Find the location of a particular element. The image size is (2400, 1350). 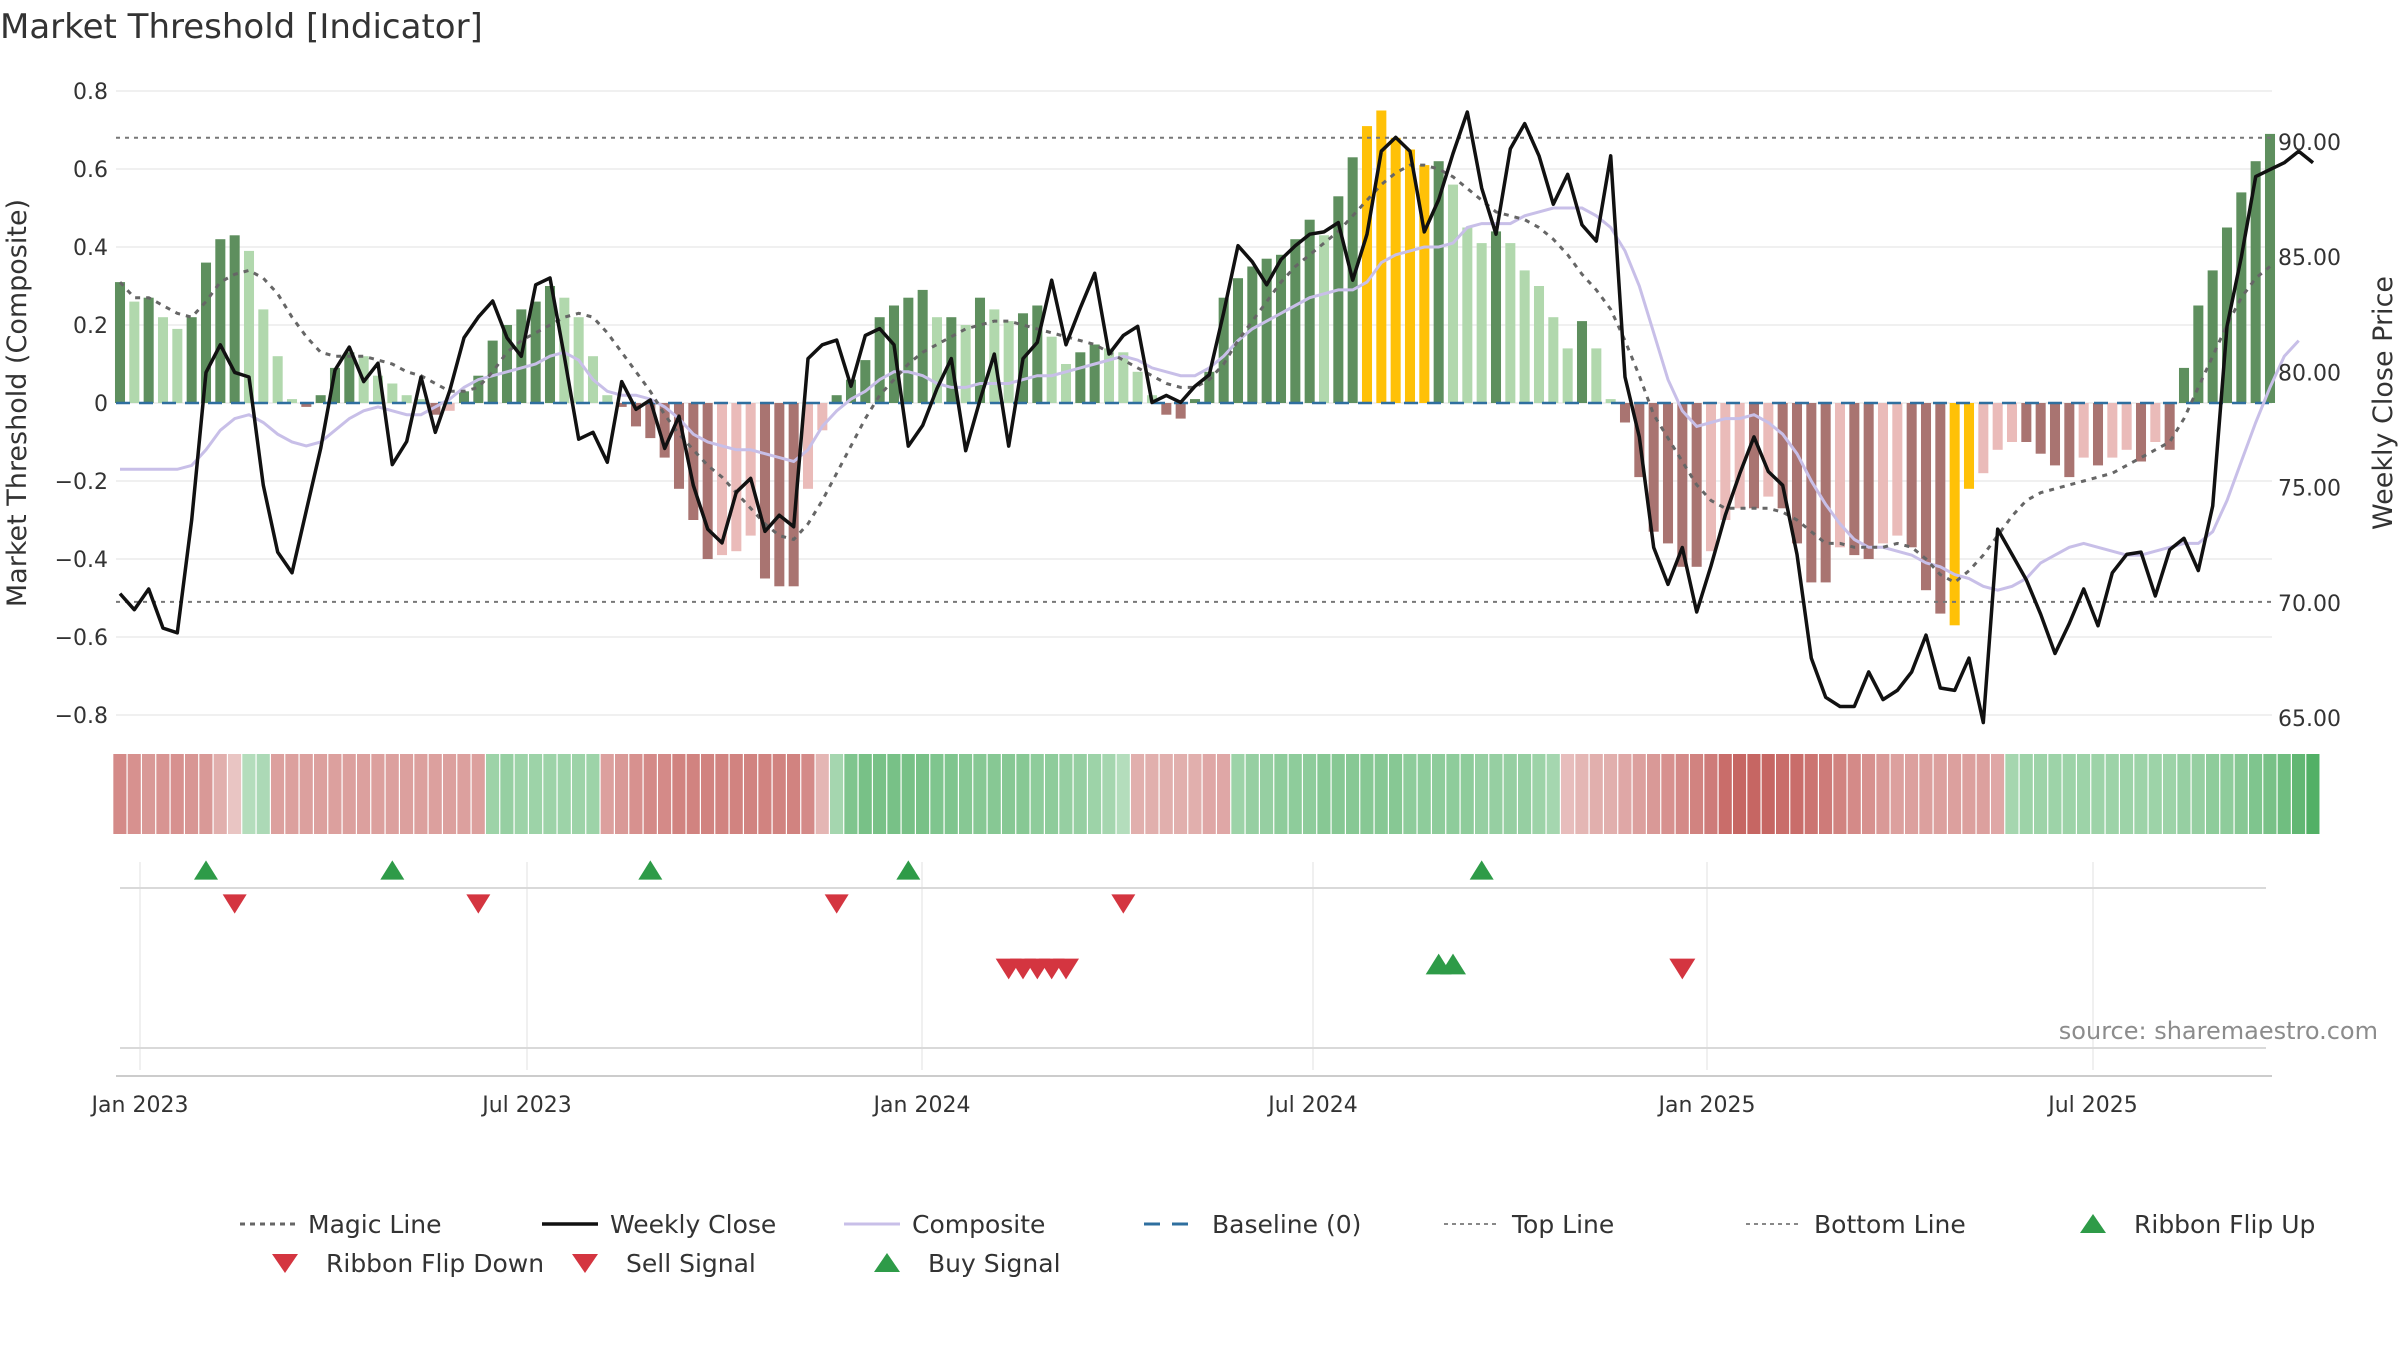

right-tick-label: 85.00 is located at coordinates (2309, 258).